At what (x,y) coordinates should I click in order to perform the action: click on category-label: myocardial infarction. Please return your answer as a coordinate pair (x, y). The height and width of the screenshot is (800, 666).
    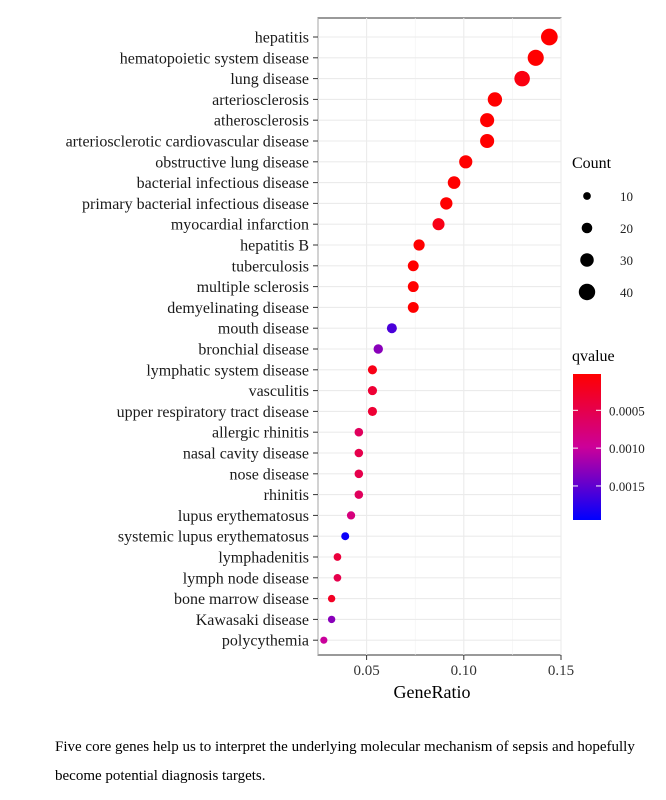
    Looking at the image, I should click on (240, 225).